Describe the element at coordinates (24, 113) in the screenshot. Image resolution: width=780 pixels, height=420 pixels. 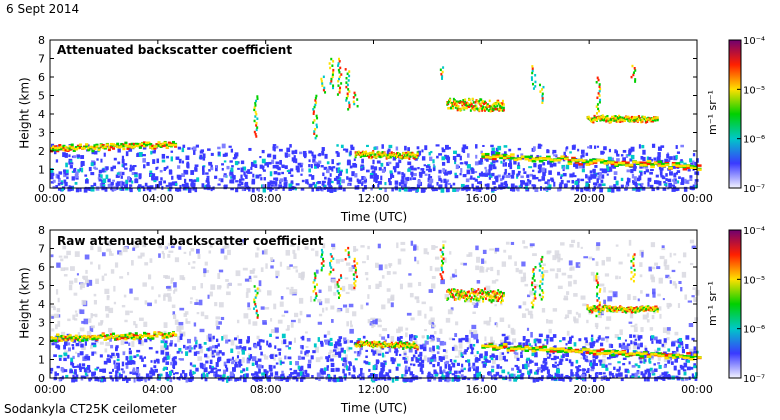
I see `top-y-axis-label: Height (km)` at that location.